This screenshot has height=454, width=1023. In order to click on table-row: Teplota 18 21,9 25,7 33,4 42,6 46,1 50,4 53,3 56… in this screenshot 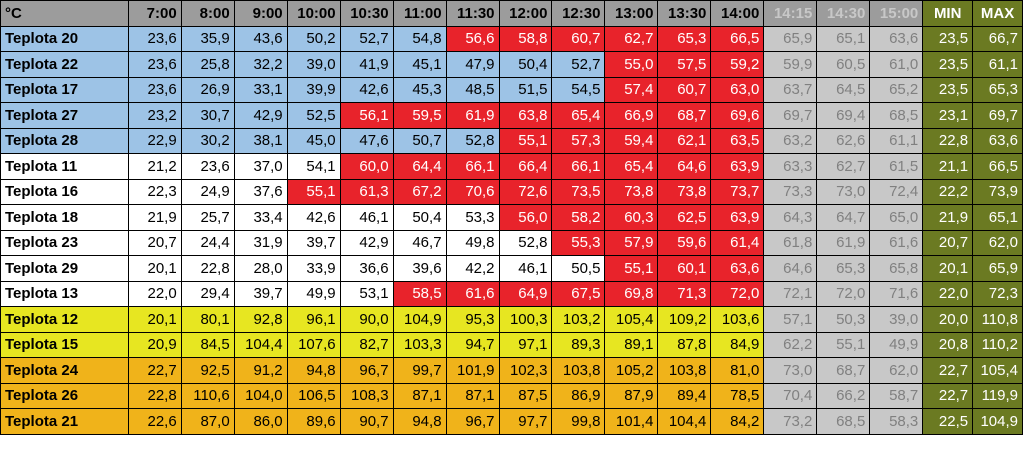, I will do `click(511, 217)`.